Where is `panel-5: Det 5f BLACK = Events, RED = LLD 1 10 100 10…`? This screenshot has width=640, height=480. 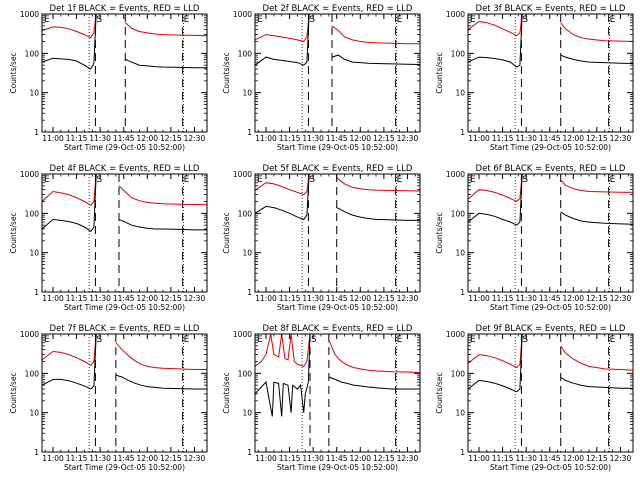
panel-5: Det 5f BLACK = Events, RED = LLD 1 10 100 10… is located at coordinates (321, 238).